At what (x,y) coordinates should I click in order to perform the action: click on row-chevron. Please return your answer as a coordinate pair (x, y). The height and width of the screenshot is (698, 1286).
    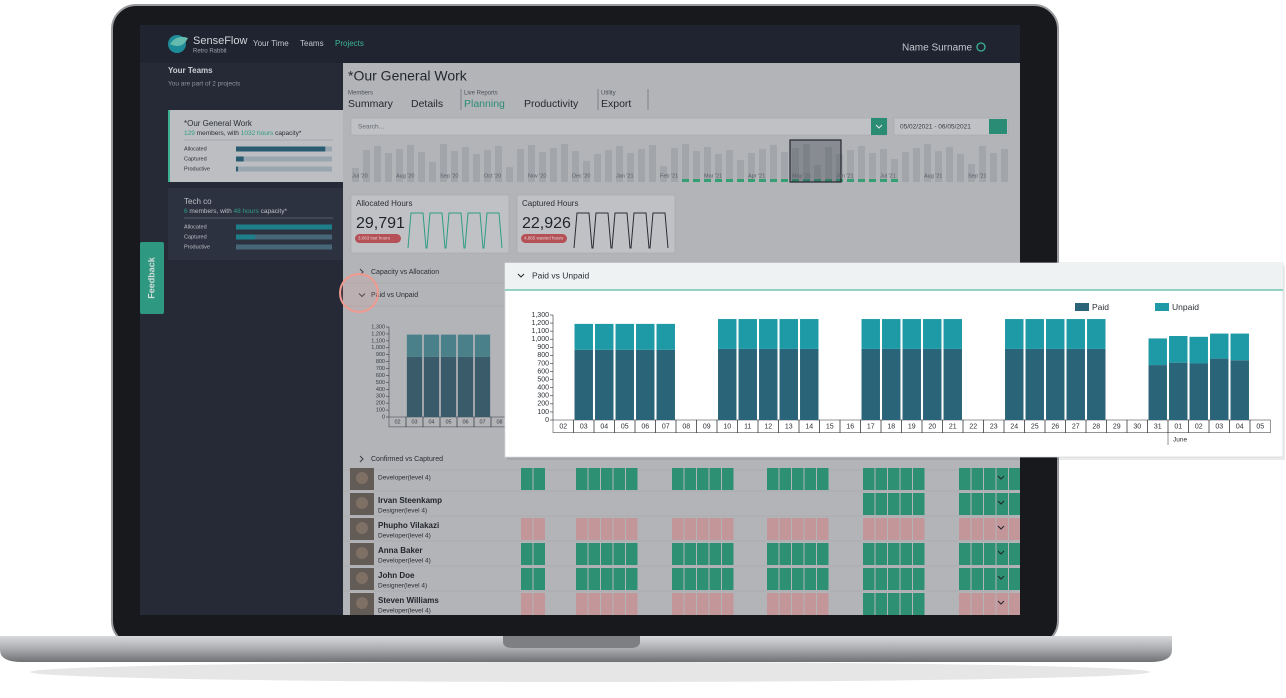
    Looking at the image, I should click on (1001, 502).